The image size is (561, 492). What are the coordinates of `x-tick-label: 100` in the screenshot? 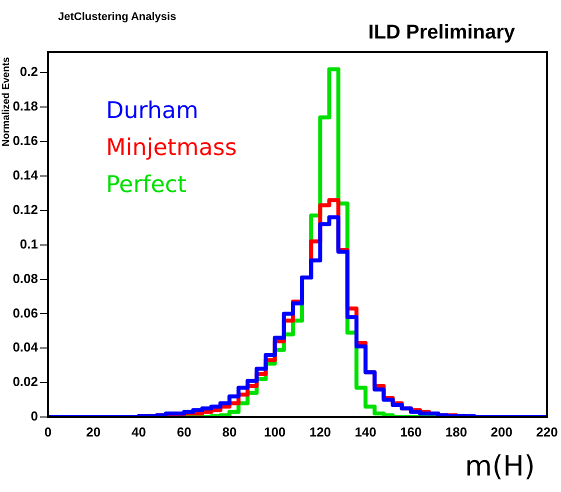 It's located at (275, 432).